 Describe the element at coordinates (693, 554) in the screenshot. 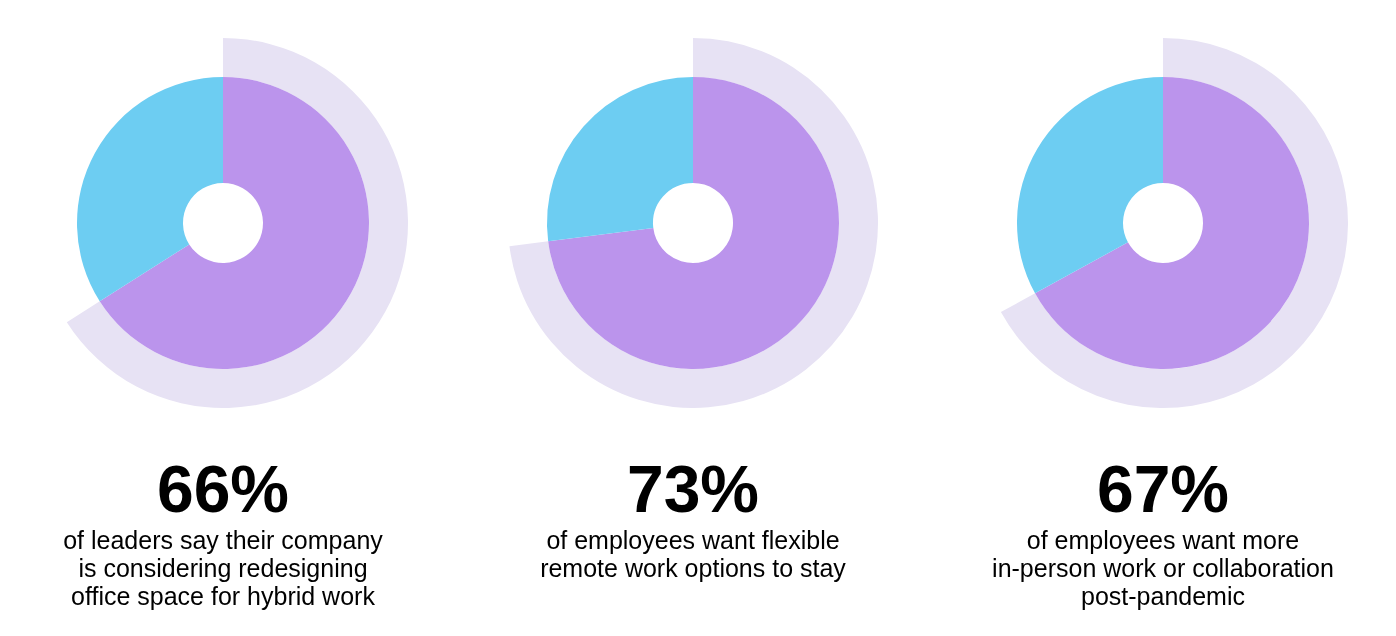

I see `text: of employees want flexible remote work options to stay` at that location.